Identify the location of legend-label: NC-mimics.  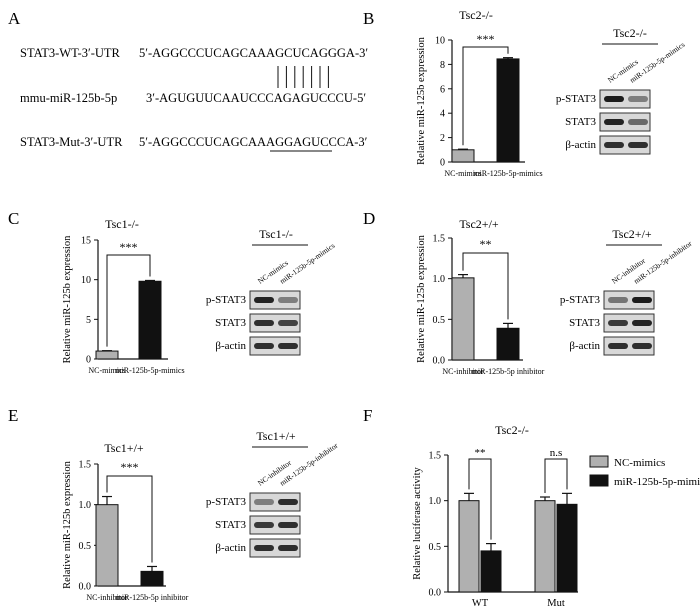
(639, 463).